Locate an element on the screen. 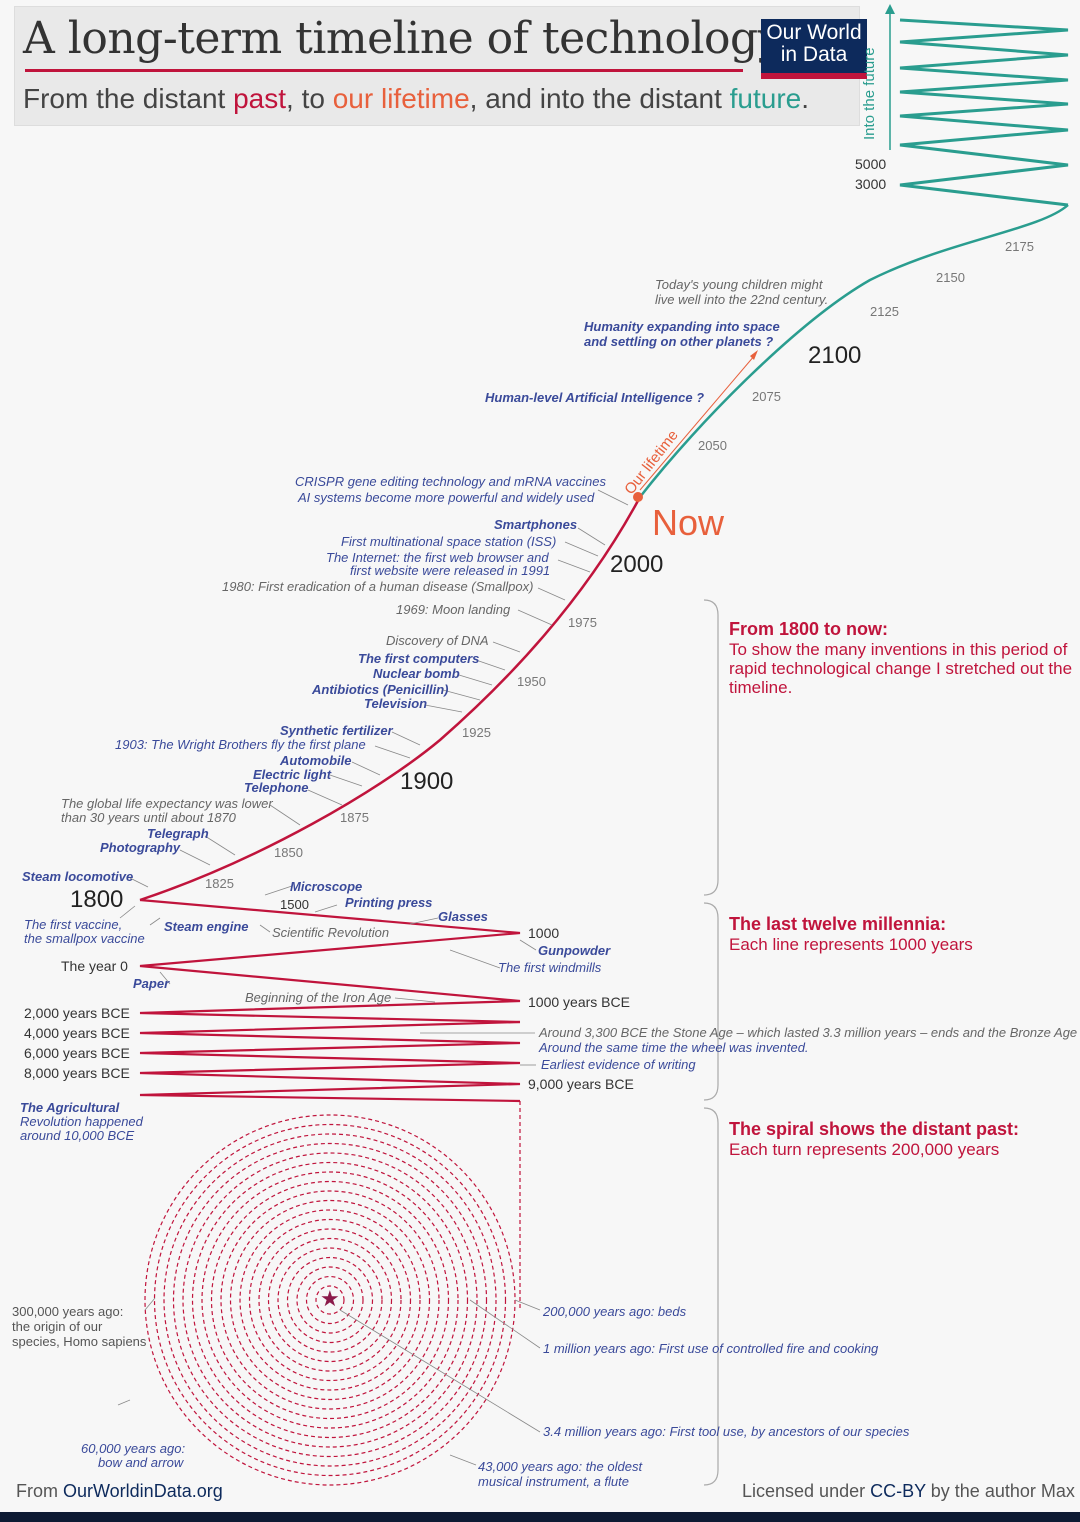 This screenshot has height=1522, width=1080. year-8000-bce: 8,000 years BCE is located at coordinates (77, 1073).